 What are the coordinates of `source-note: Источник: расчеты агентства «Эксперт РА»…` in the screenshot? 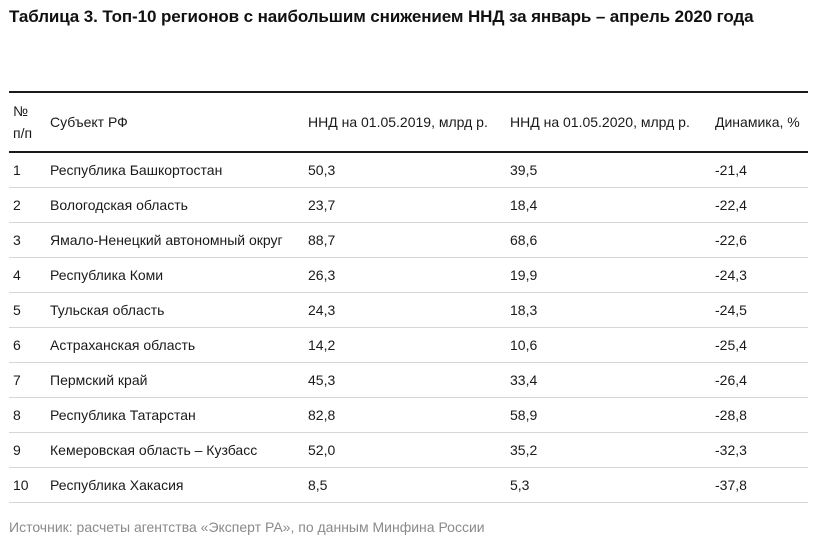 It's located at (247, 527).